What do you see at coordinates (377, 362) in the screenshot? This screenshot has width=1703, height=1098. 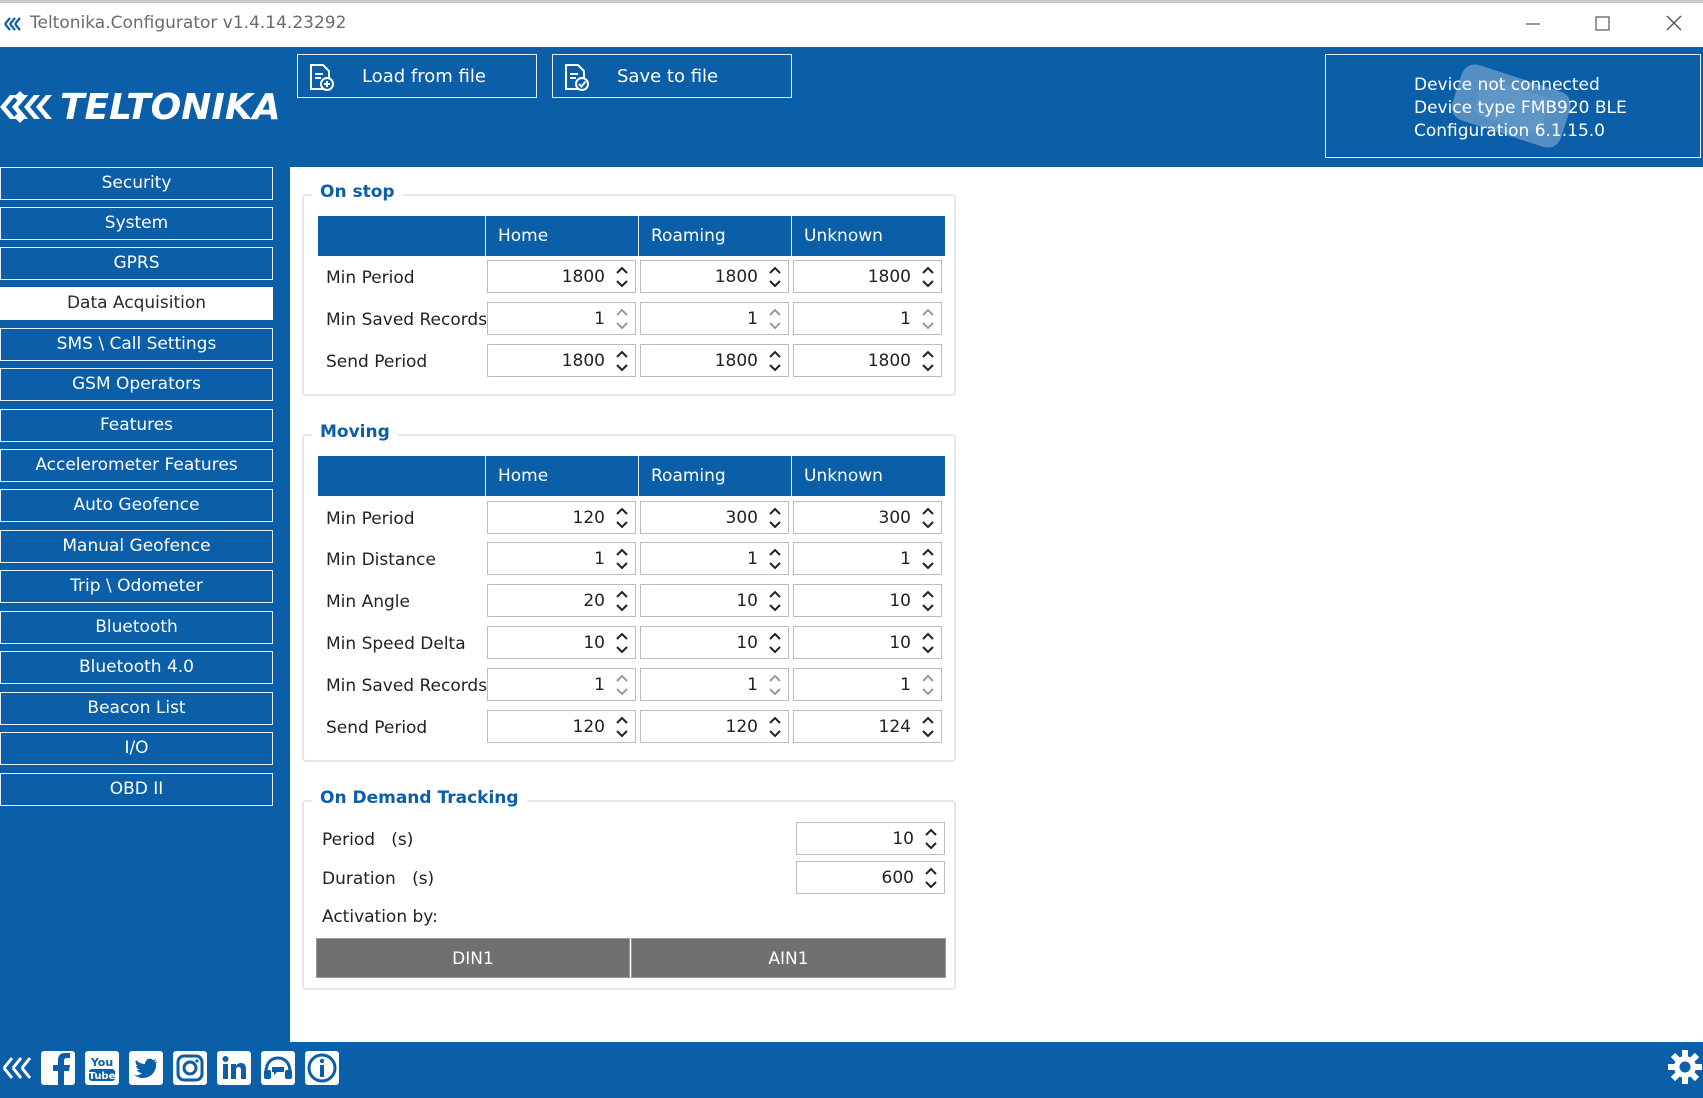 I see `row-label: Send Period` at bounding box center [377, 362].